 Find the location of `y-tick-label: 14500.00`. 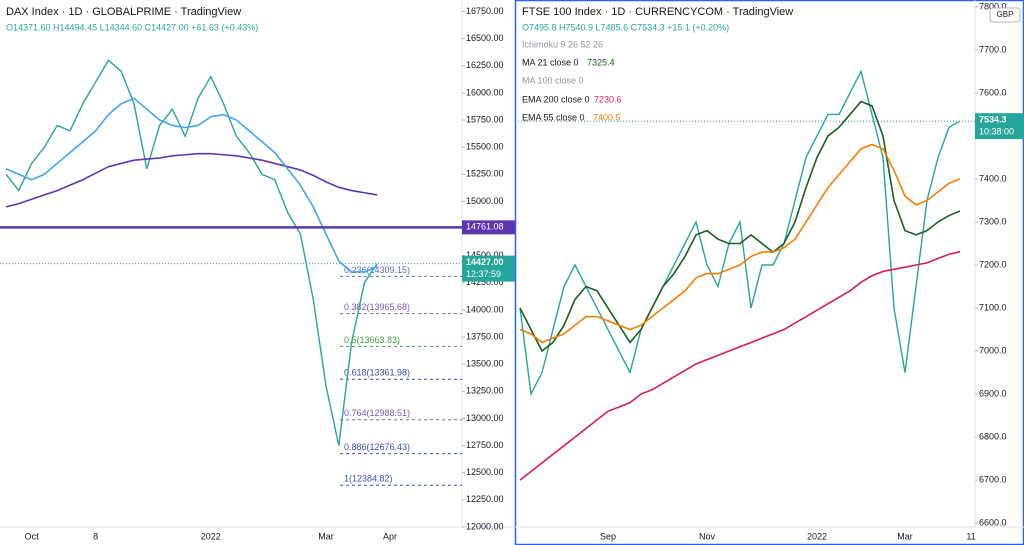

y-tick-label: 14500.00 is located at coordinates (485, 255).